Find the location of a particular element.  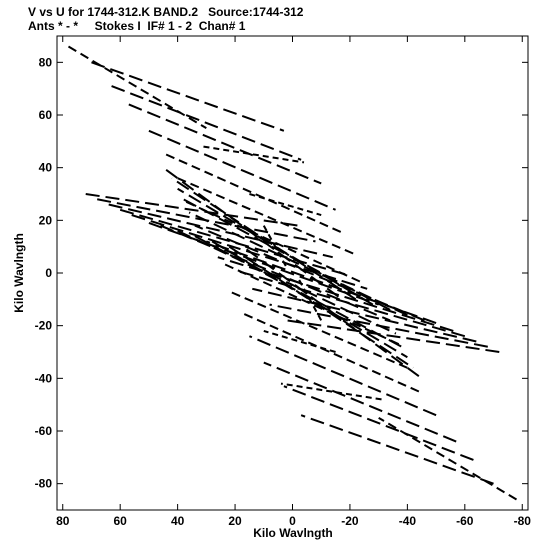

y-tick-label: -60 is located at coordinates (44, 431).